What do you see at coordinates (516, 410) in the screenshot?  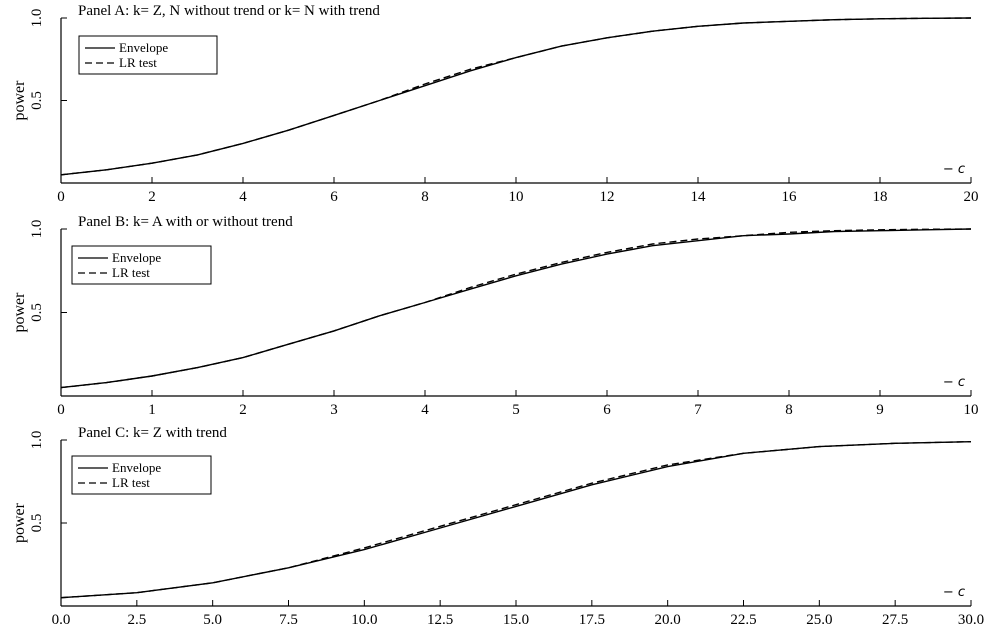 I see `x-tick-label: 5` at bounding box center [516, 410].